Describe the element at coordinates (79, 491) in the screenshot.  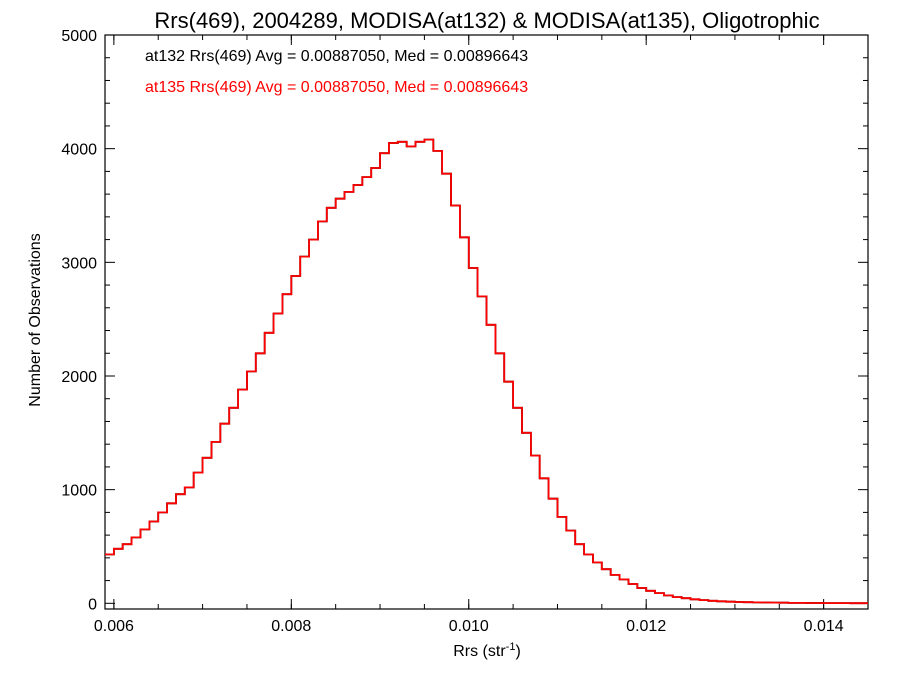
I see `y-tick-label-1: 1000` at that location.